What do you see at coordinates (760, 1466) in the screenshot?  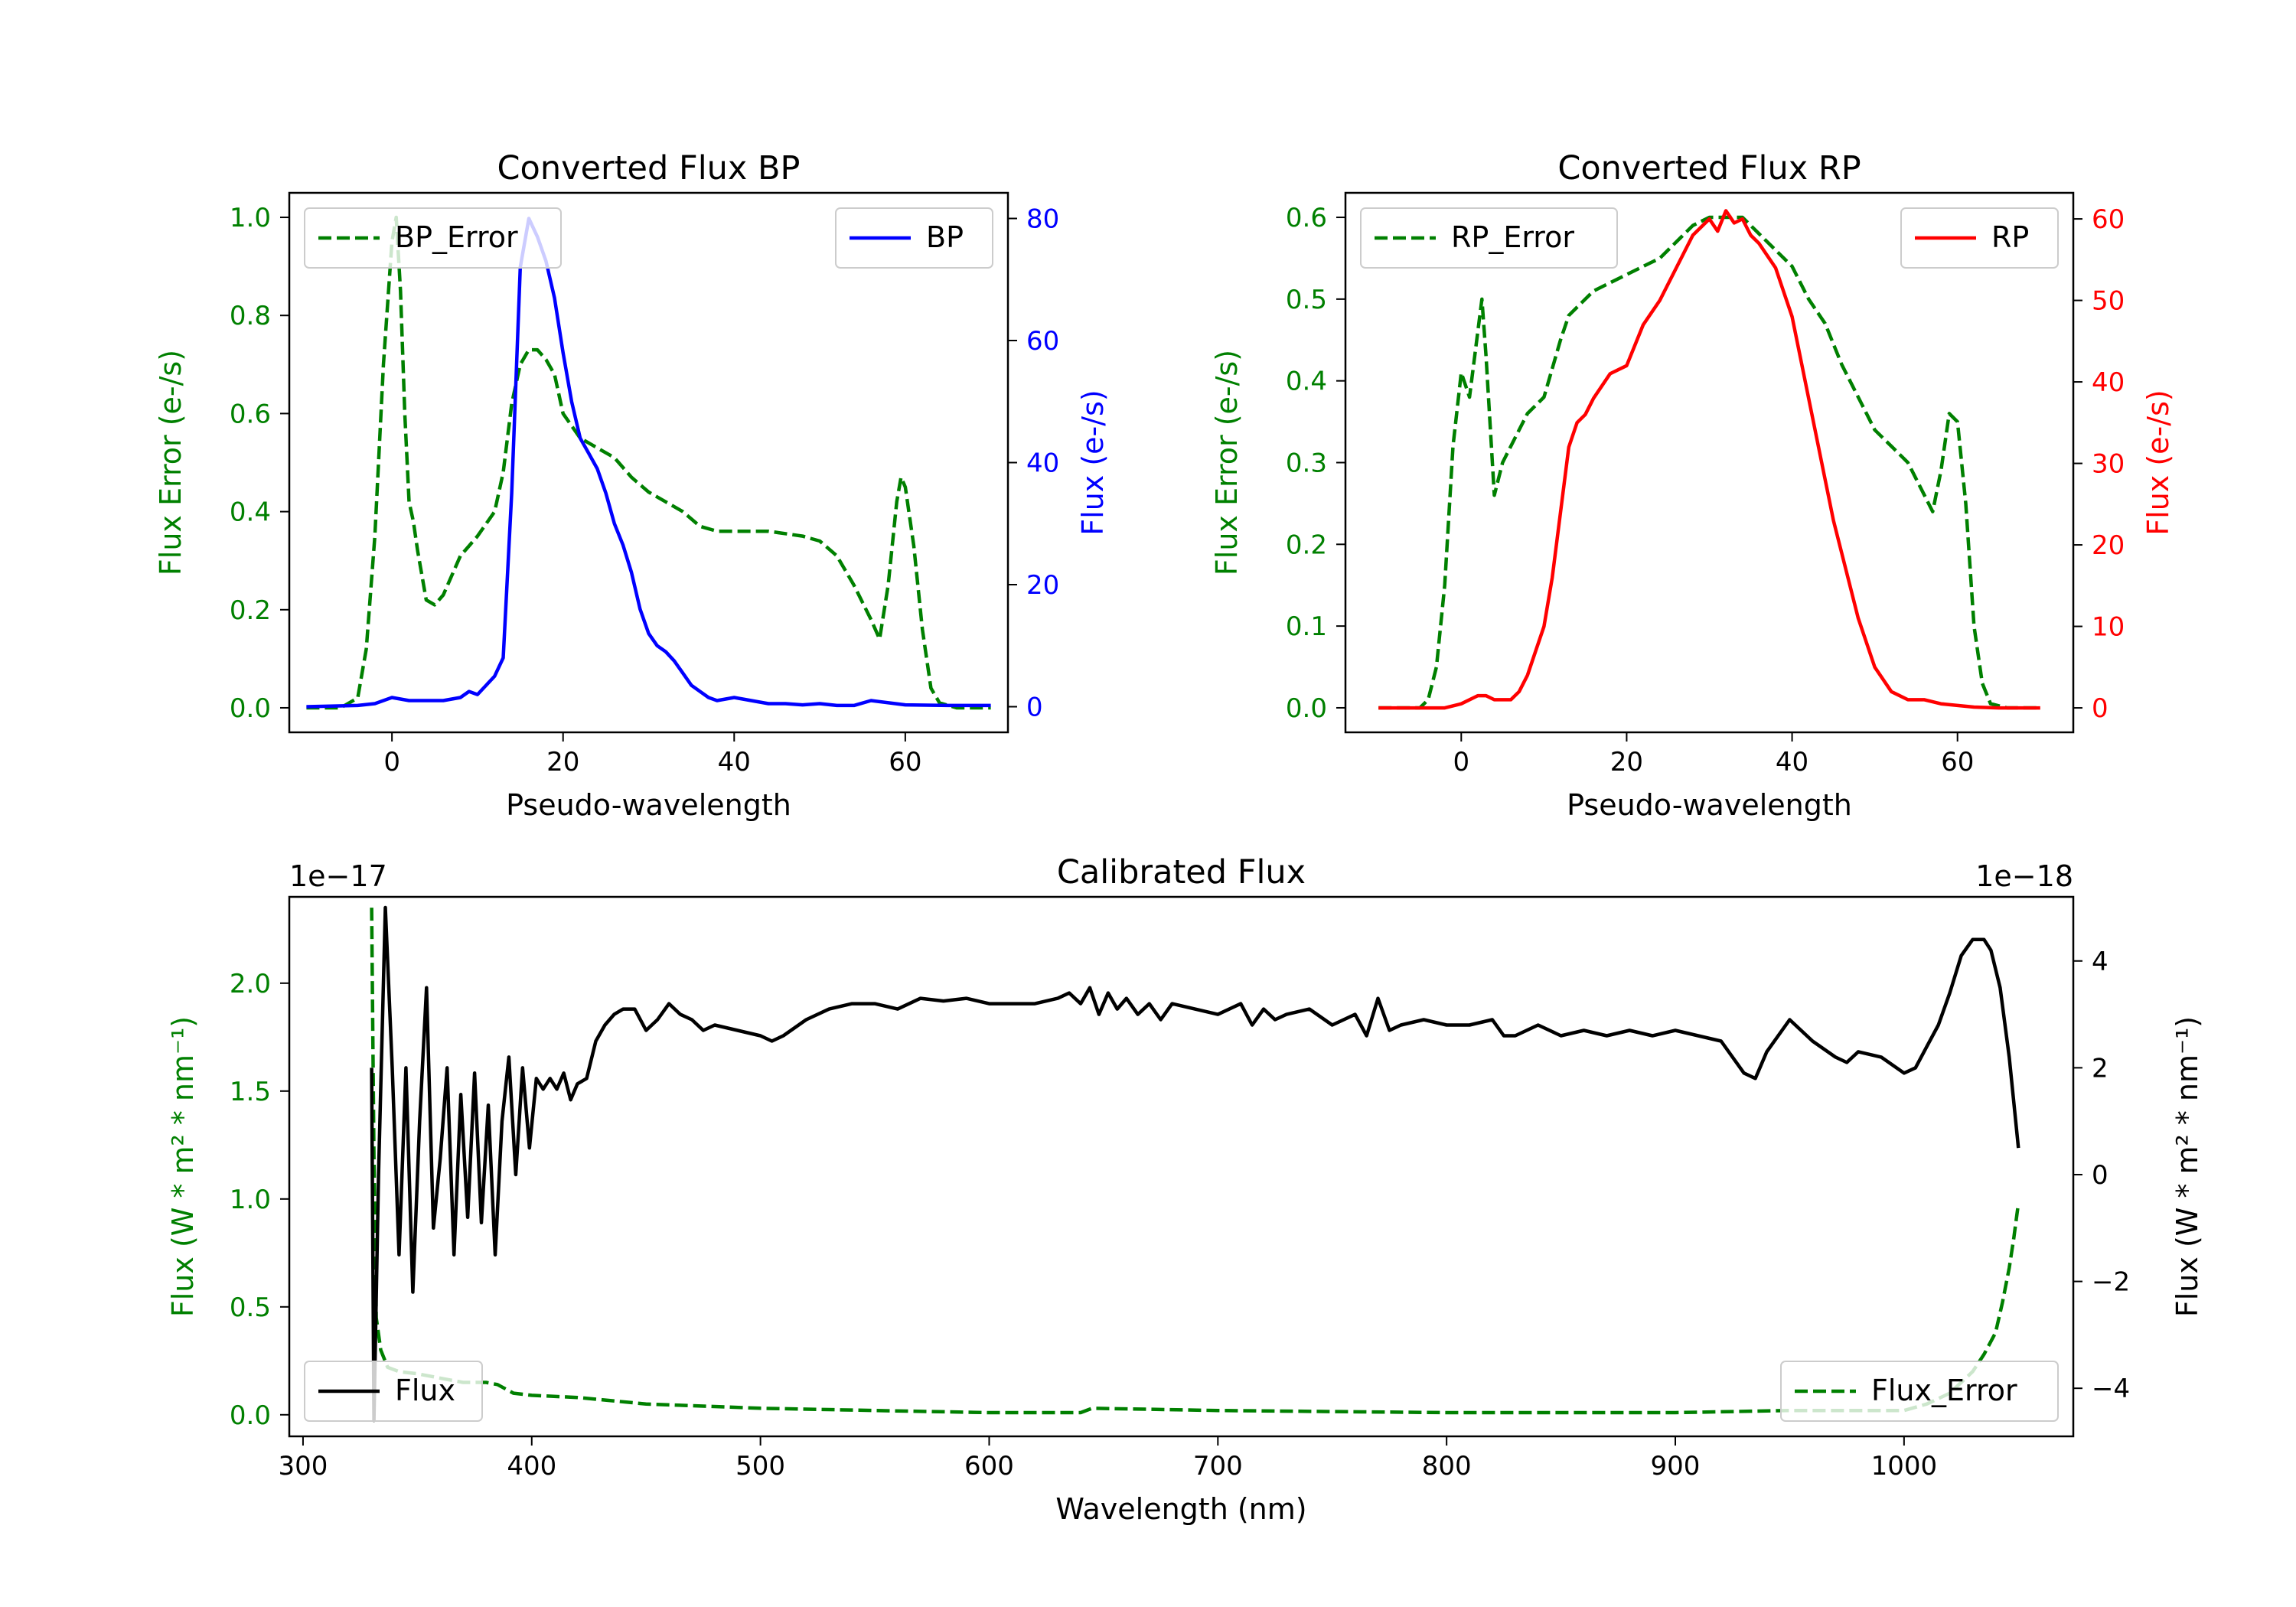 I see `x-tick-label: 500` at bounding box center [760, 1466].